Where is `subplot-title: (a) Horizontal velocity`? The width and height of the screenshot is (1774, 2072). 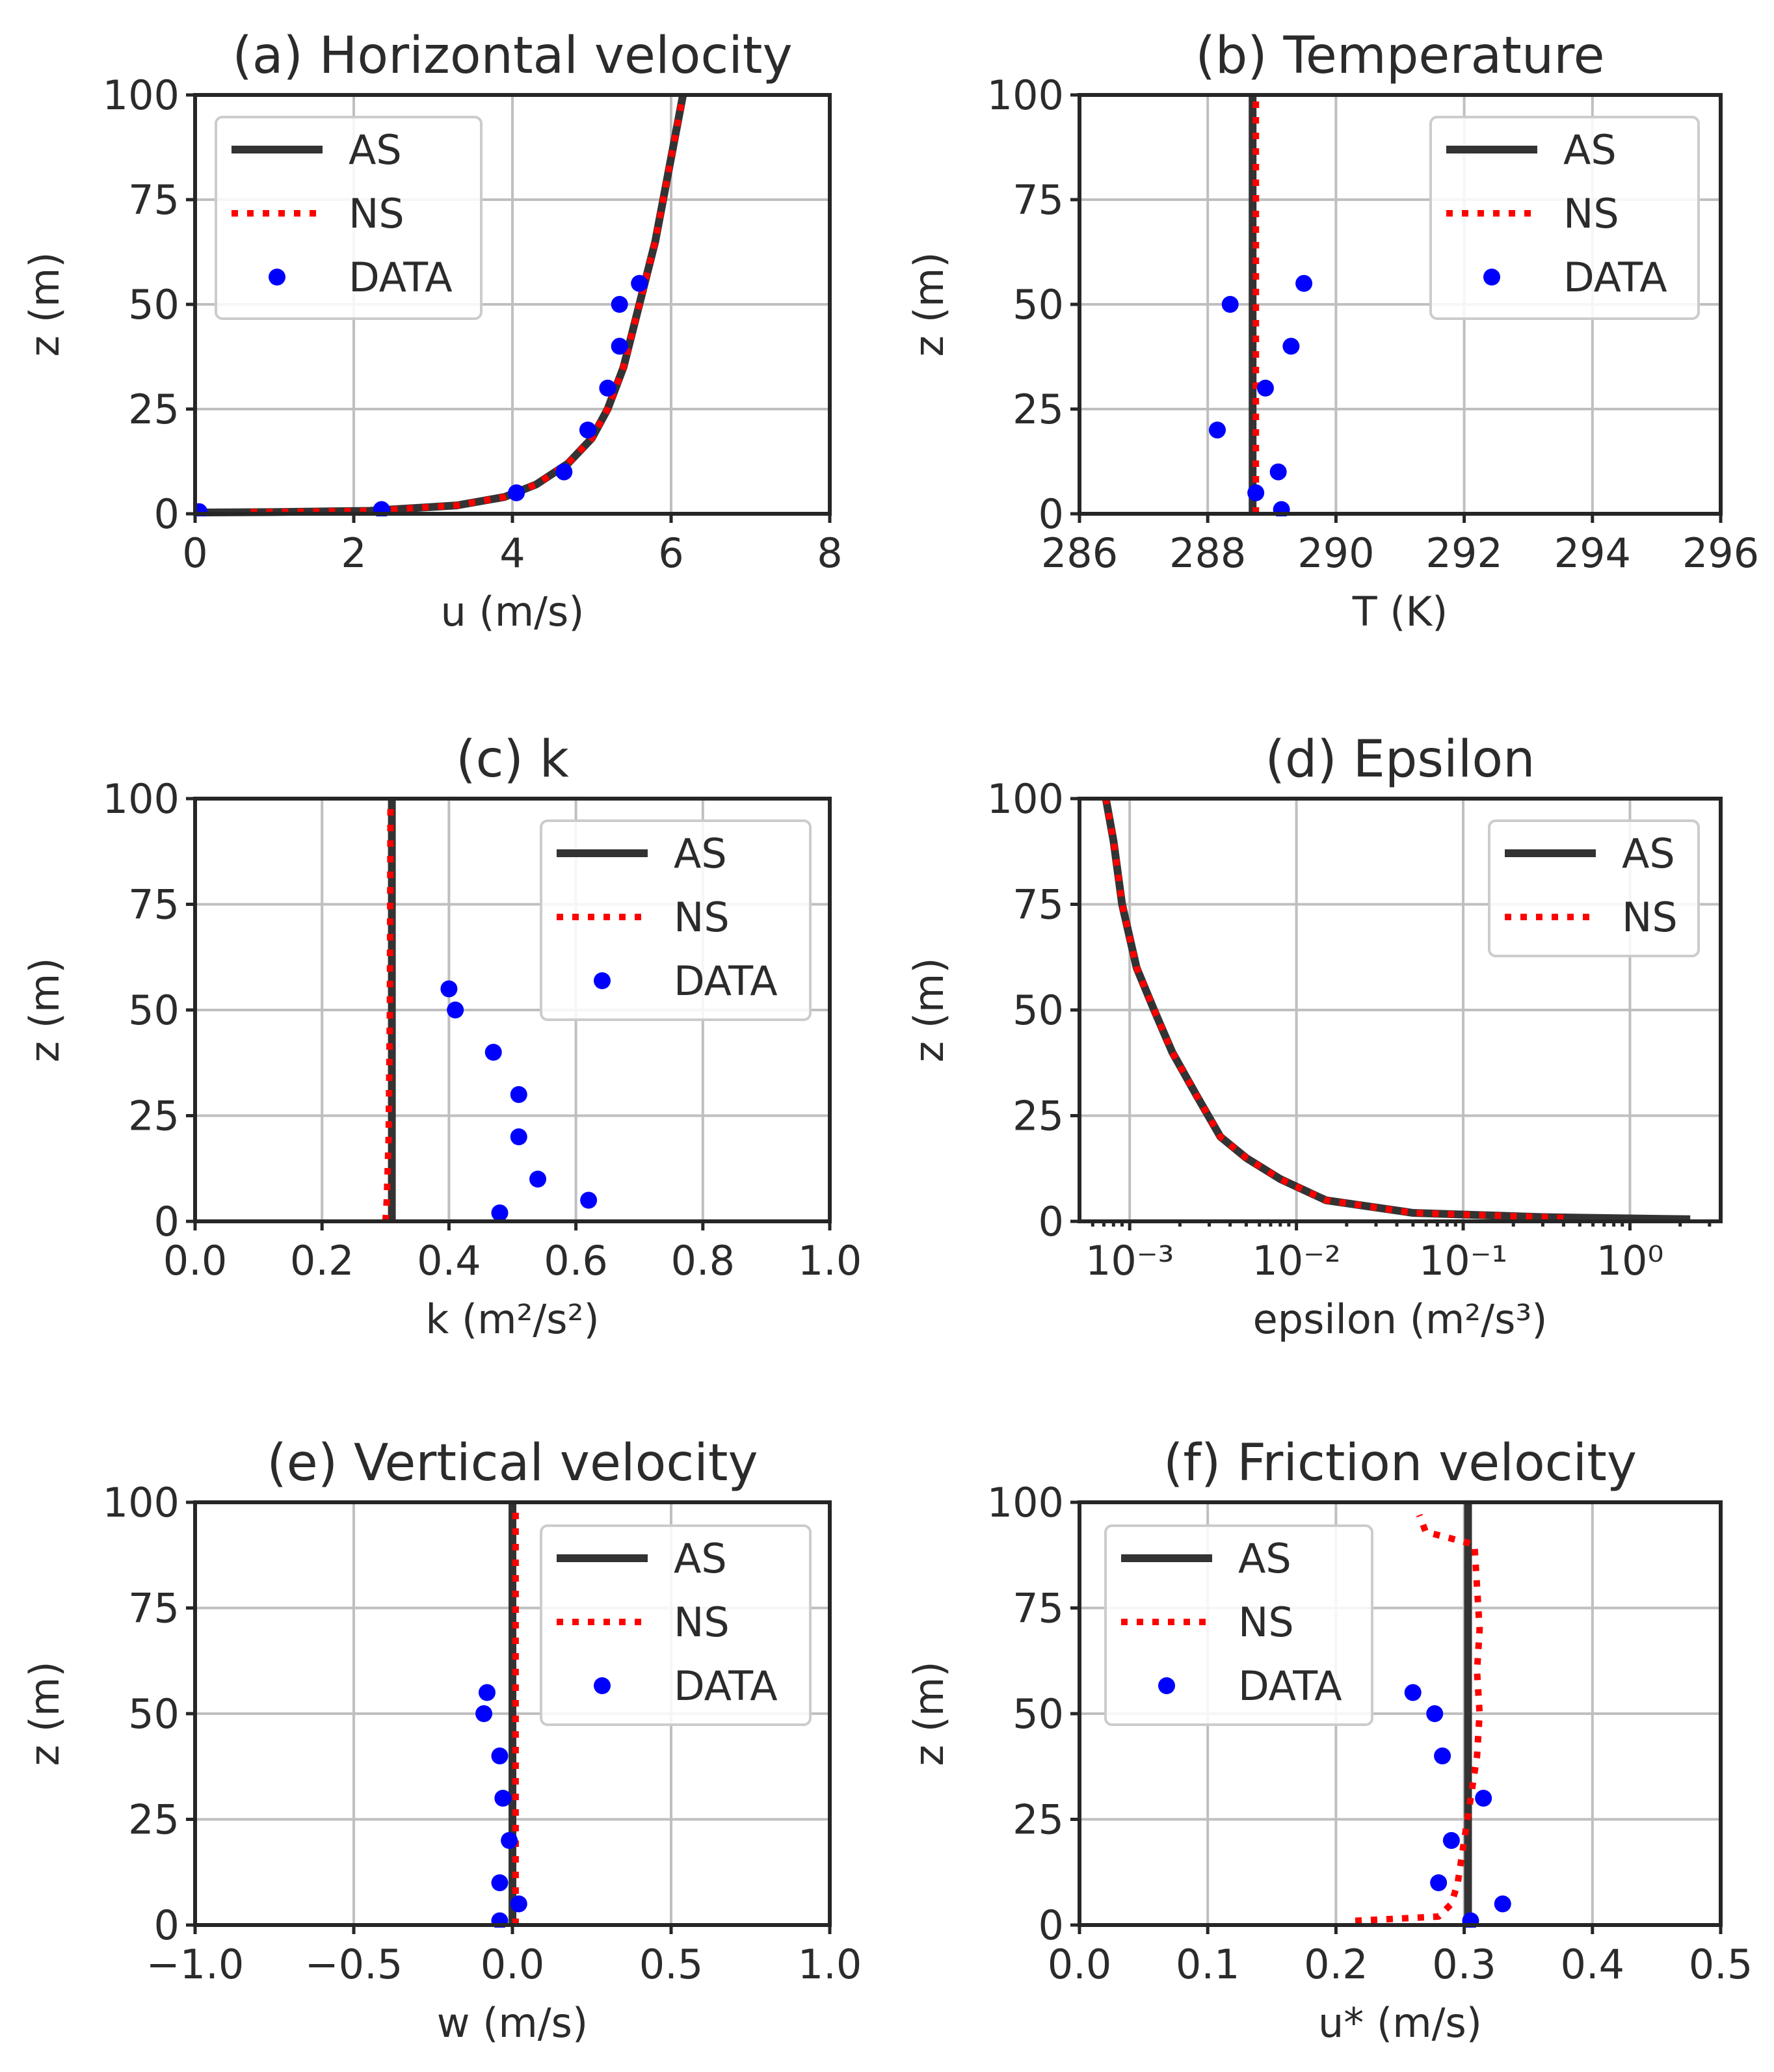 subplot-title: (a) Horizontal velocity is located at coordinates (512, 56).